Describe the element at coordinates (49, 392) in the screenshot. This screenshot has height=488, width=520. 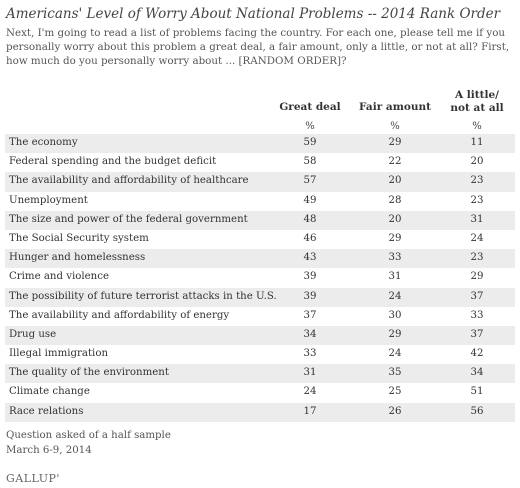
I see `row-label: Climate change` at that location.